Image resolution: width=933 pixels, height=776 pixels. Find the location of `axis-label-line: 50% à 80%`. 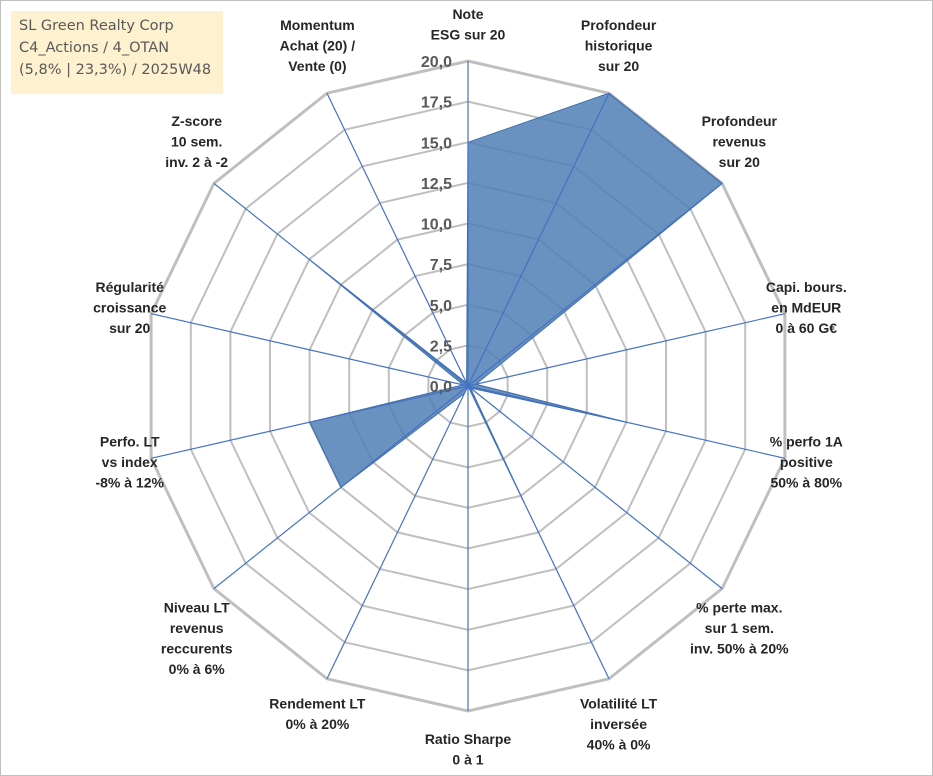

axis-label-line: 50% à 80% is located at coordinates (806, 483).